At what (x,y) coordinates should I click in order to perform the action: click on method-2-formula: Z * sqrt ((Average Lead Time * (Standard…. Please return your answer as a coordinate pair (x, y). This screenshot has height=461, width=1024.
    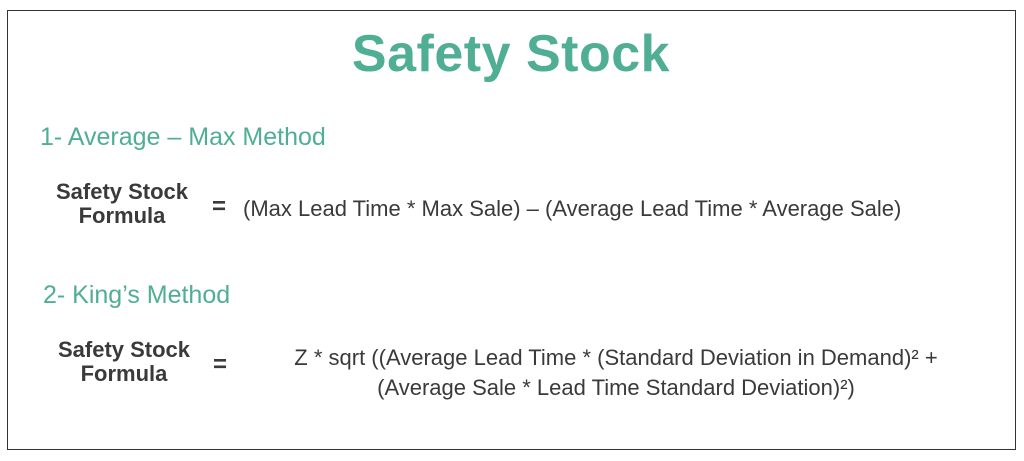
    Looking at the image, I should click on (616, 373).